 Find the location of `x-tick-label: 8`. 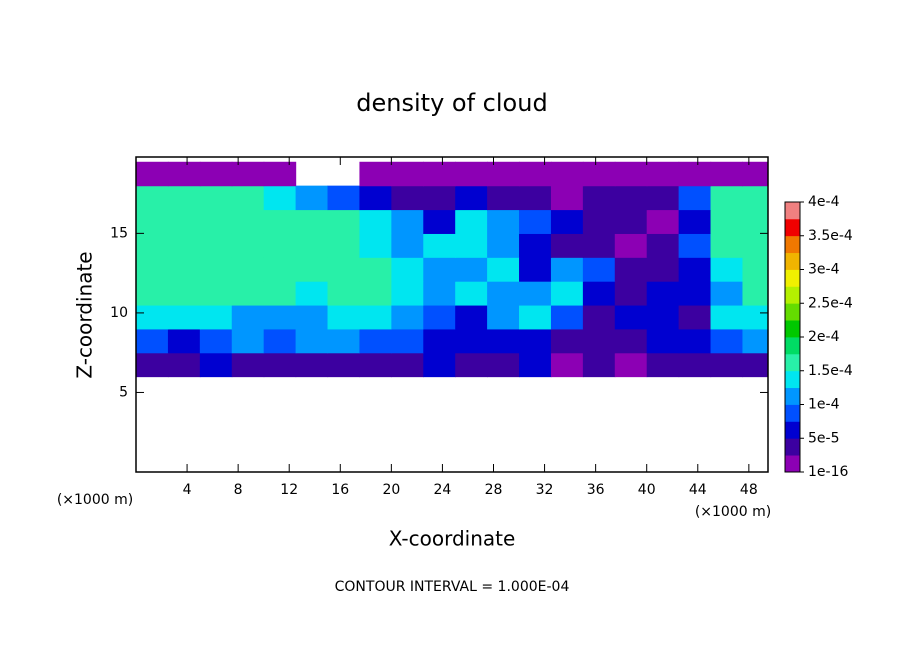

x-tick-label: 8 is located at coordinates (238, 490).